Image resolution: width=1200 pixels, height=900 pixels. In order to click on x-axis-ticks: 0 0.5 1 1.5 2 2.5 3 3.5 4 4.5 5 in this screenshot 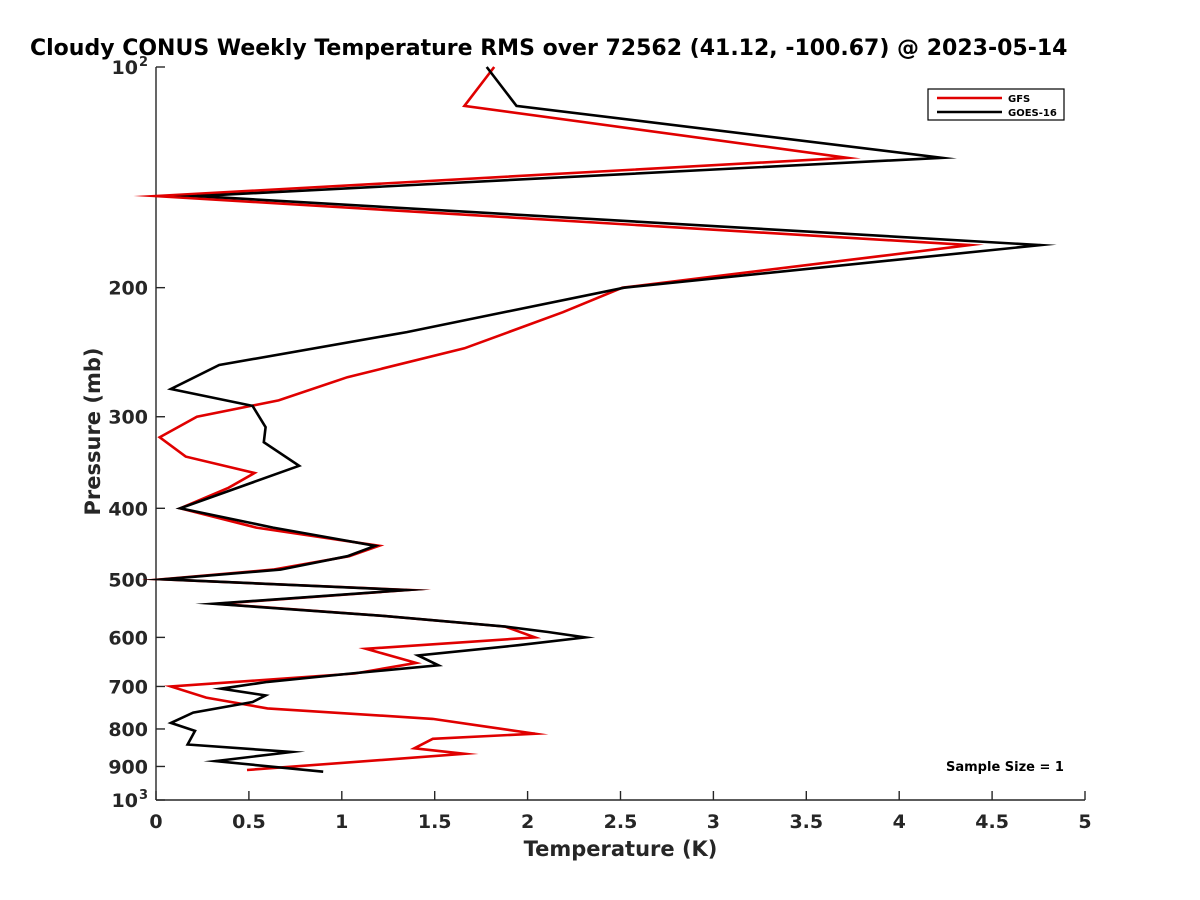, I will do `click(620, 812)`.